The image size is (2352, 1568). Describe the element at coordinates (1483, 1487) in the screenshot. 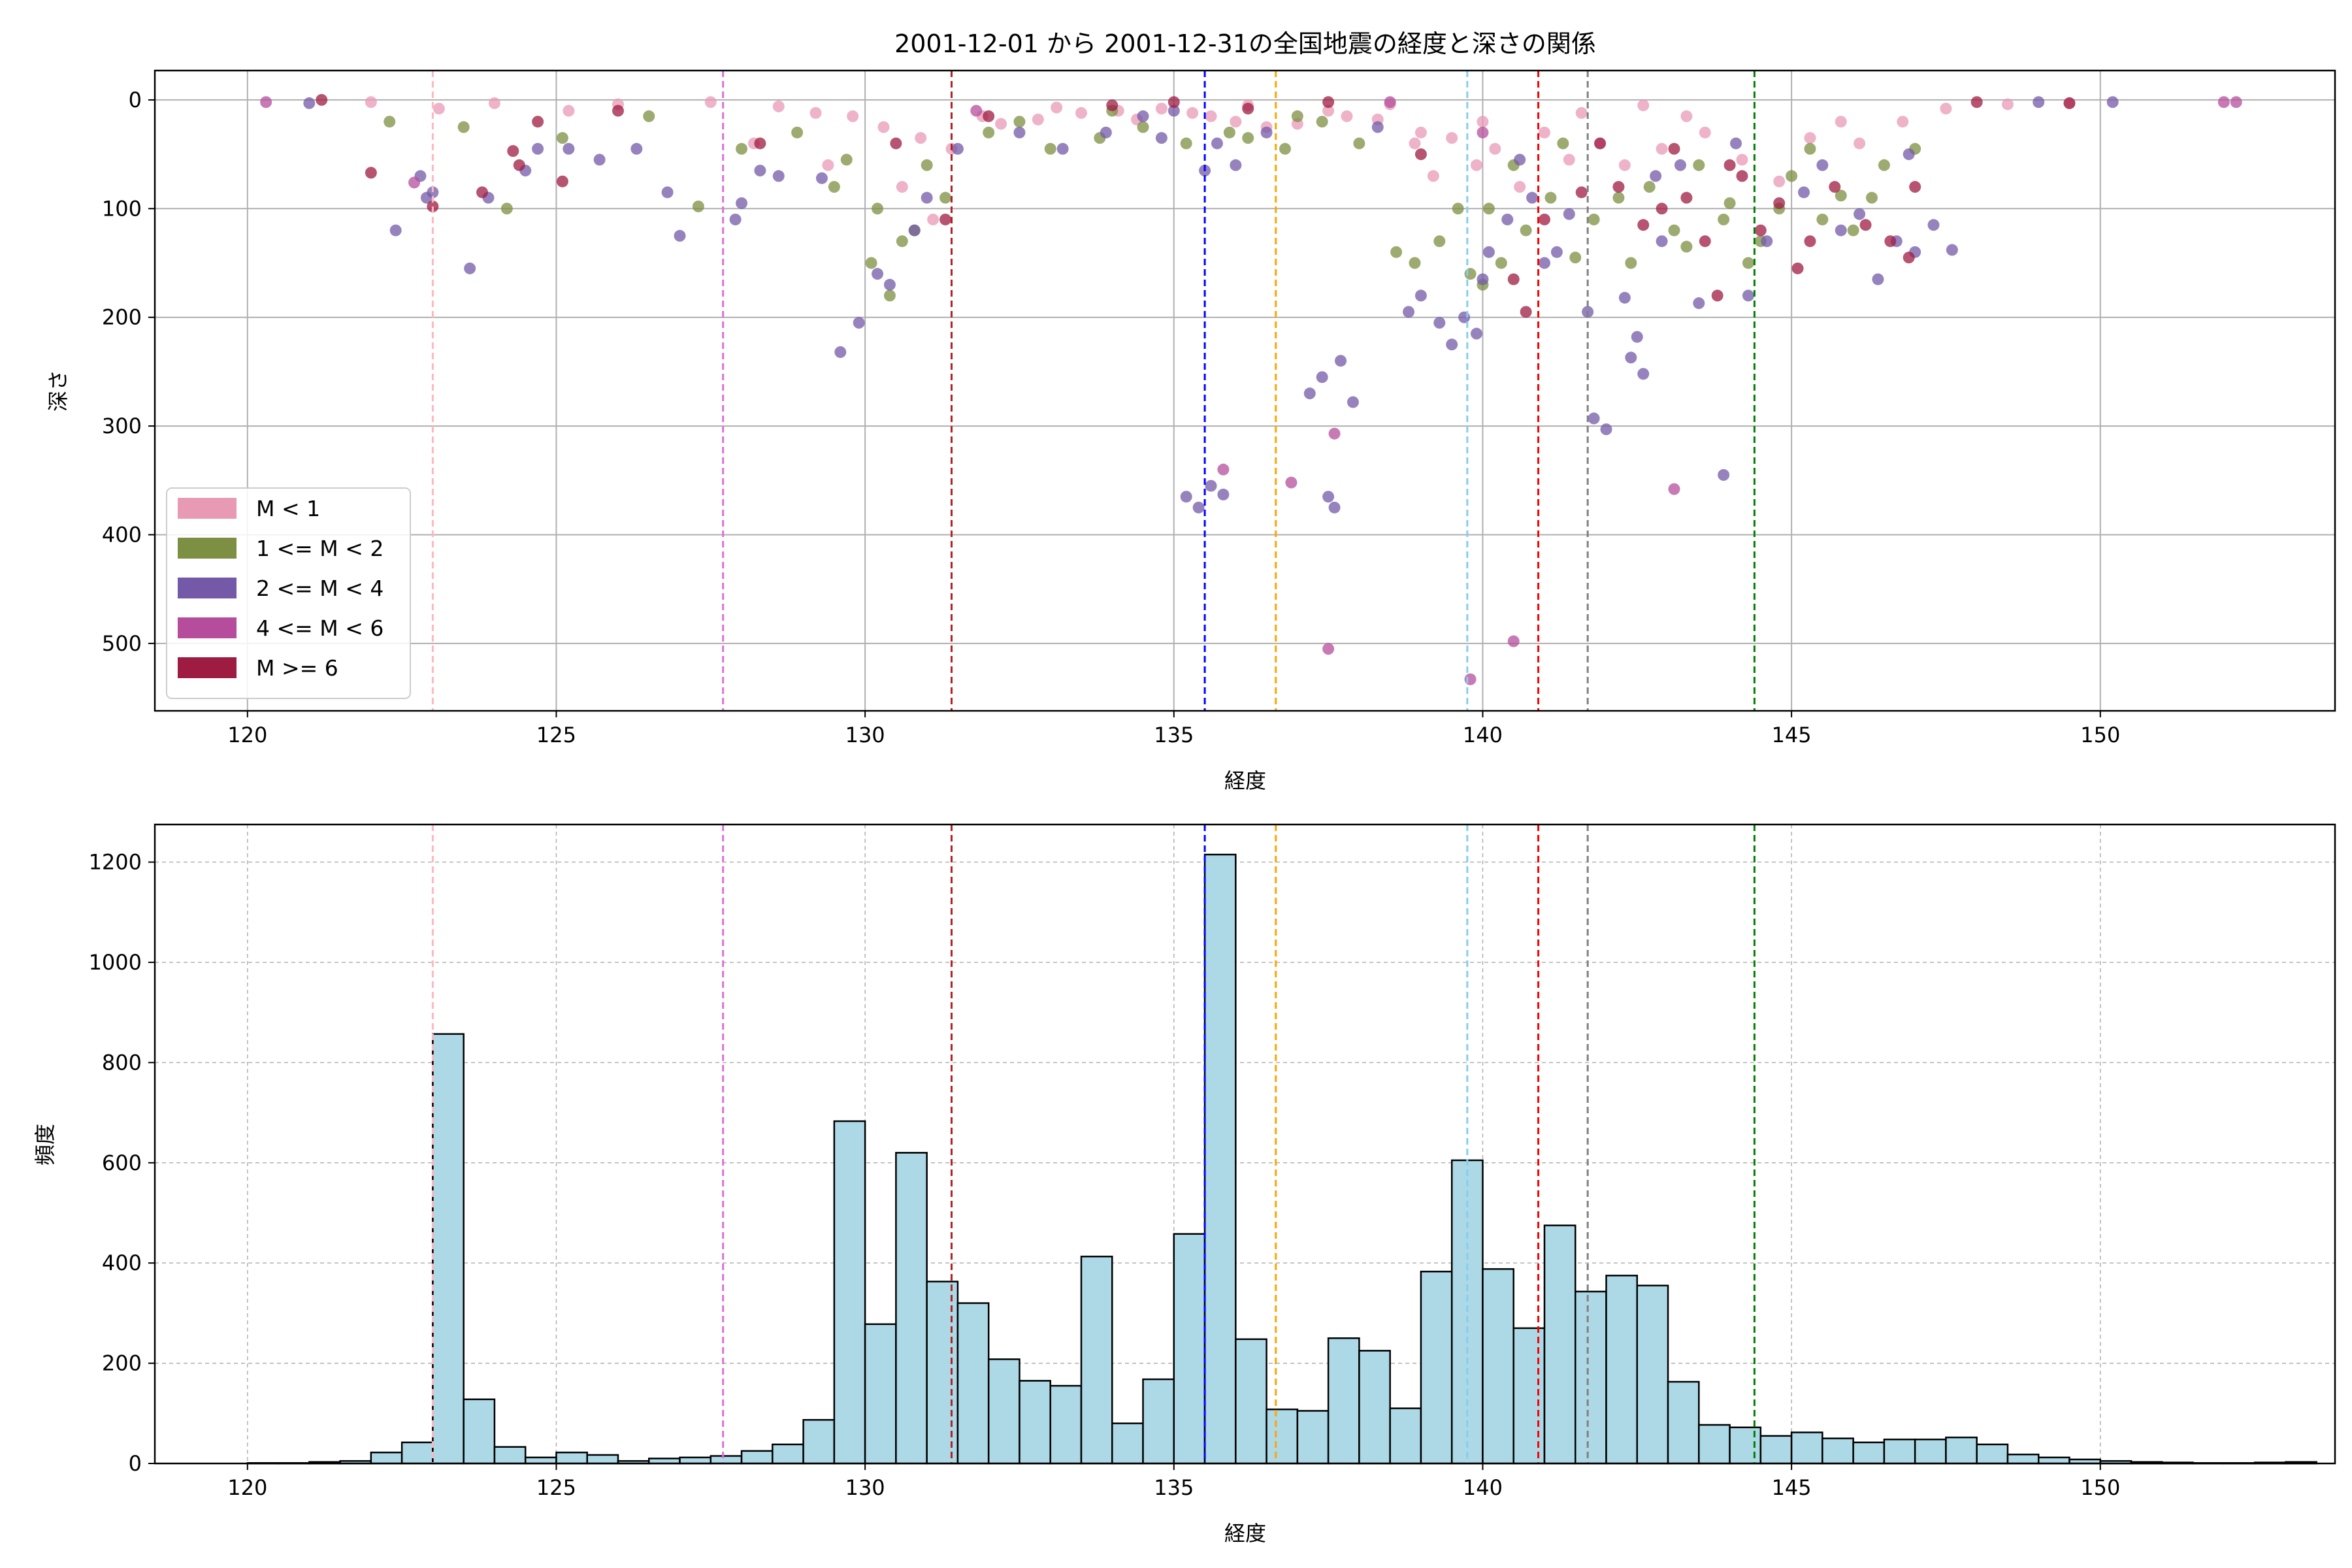

I see `histogram-x-tick-label: 140` at that location.